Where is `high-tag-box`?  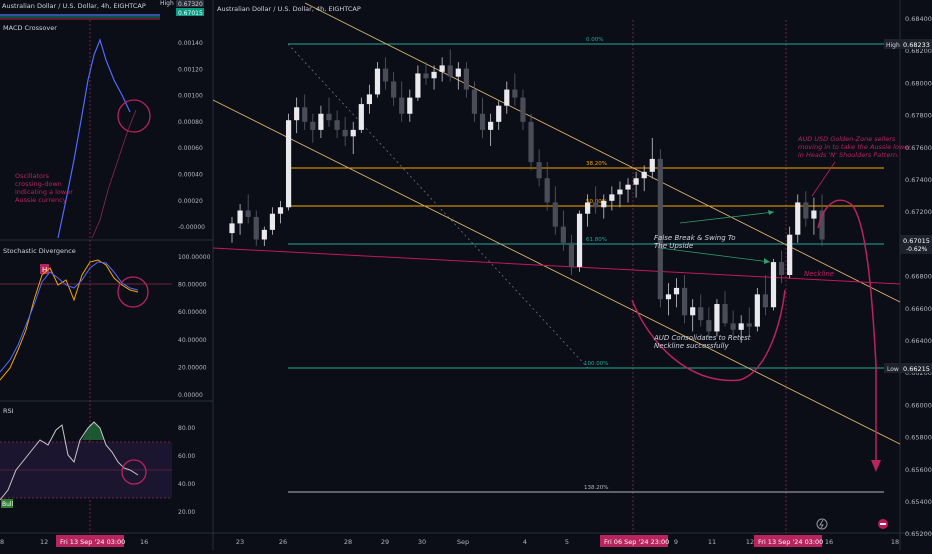
high-tag-box is located at coordinates (892, 44).